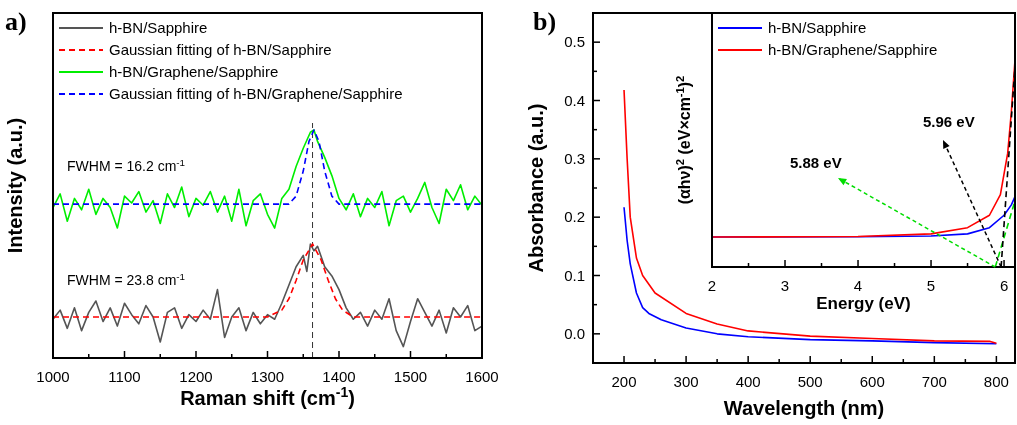  Describe the element at coordinates (712, 285) in the screenshot. I see `x-tick-label: 2` at that location.